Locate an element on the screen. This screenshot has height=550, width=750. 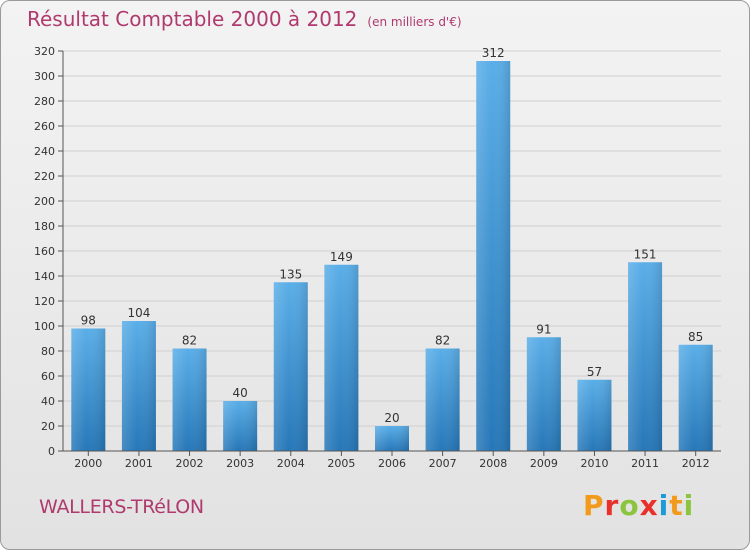
y-tick-label: 100 is located at coordinates (44, 326).